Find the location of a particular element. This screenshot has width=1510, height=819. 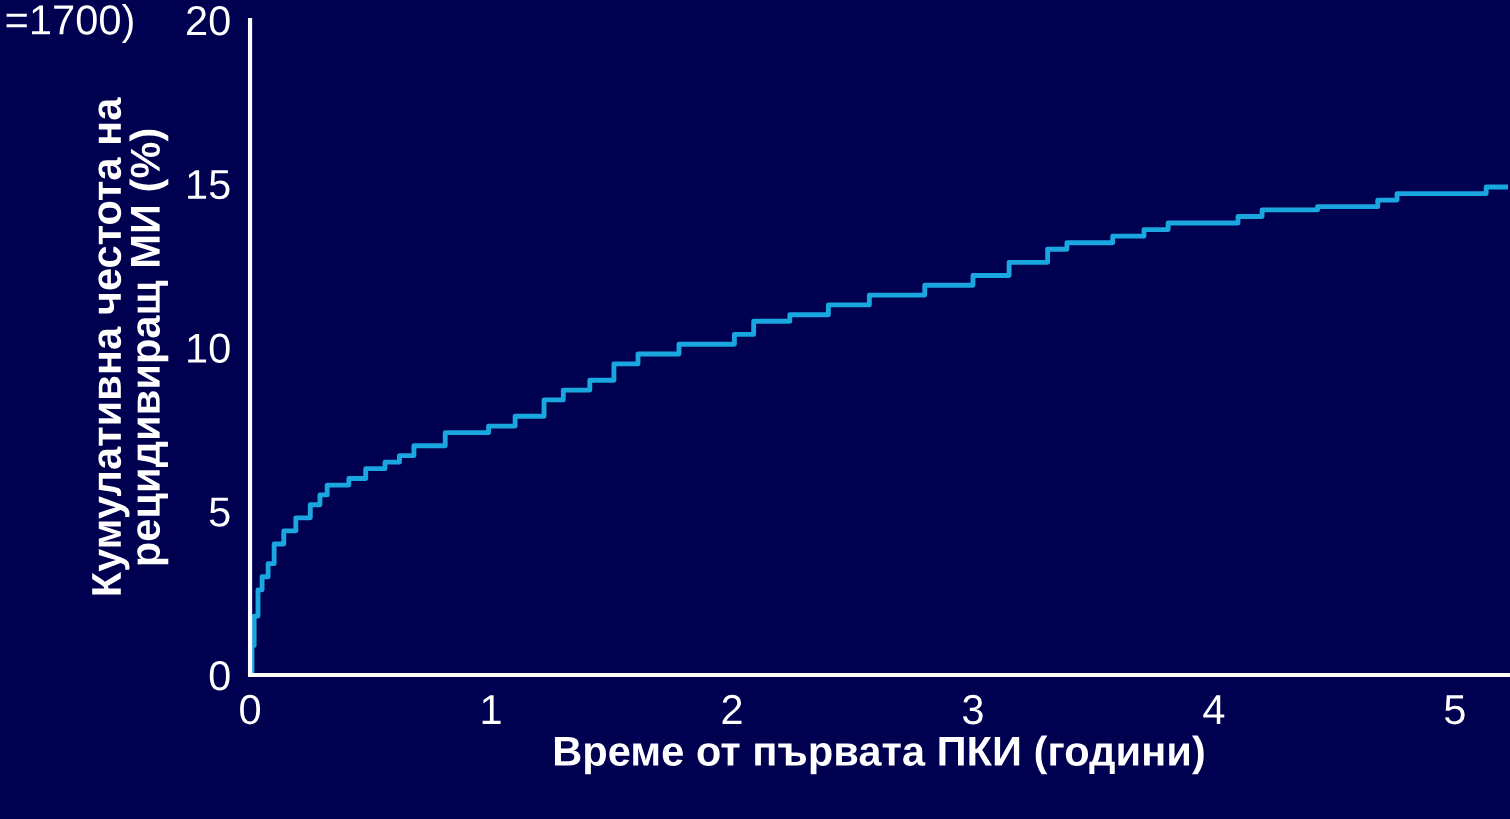

y-tick-label: 15 is located at coordinates (209, 185).